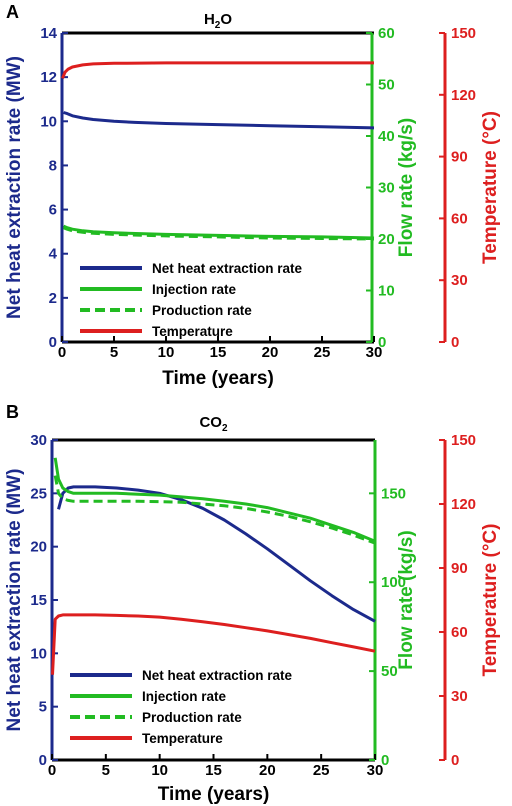 The height and width of the screenshot is (806, 512). I want to click on series-line-injection-rate, so click(214, 500).